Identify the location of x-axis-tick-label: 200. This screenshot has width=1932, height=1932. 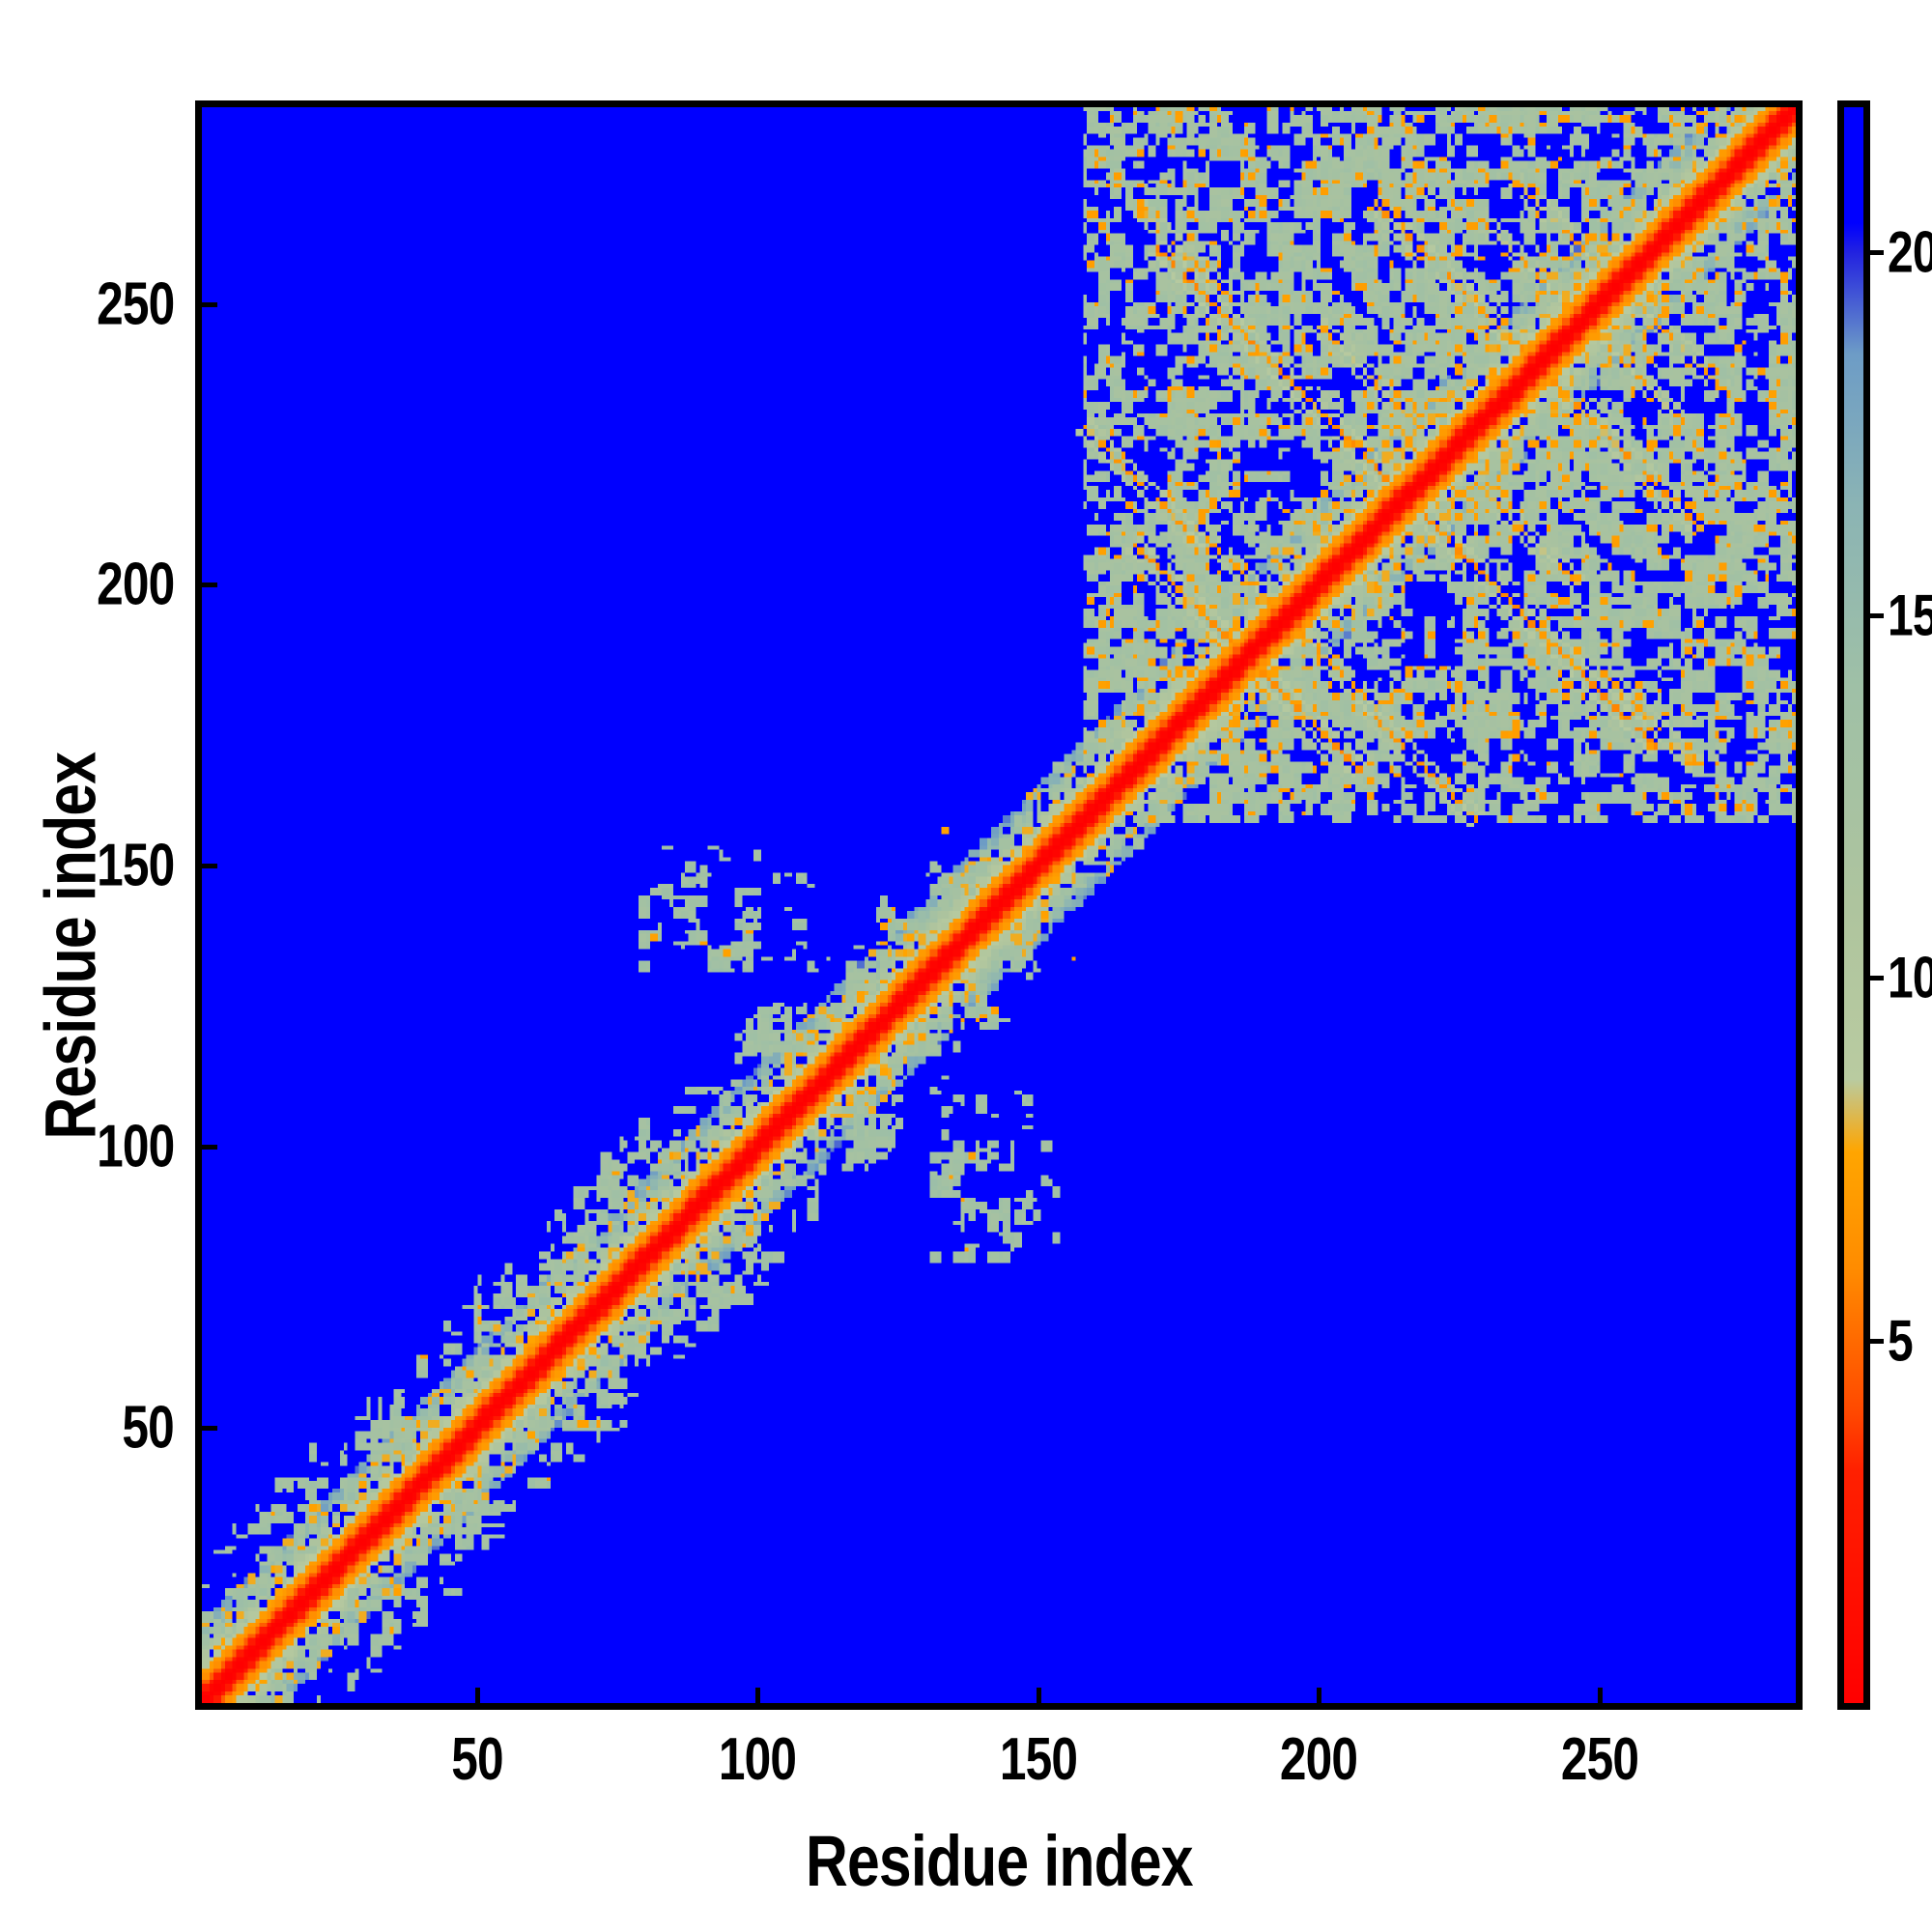
(1318, 1759).